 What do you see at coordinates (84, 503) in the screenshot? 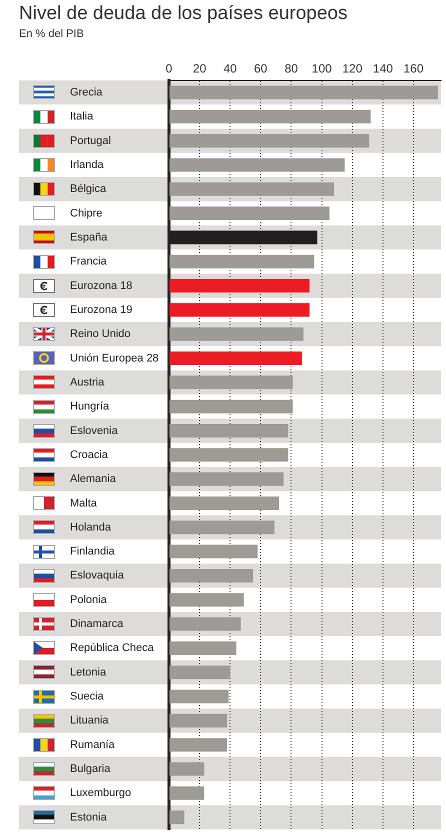
I see `y-tick-label: Malta` at bounding box center [84, 503].